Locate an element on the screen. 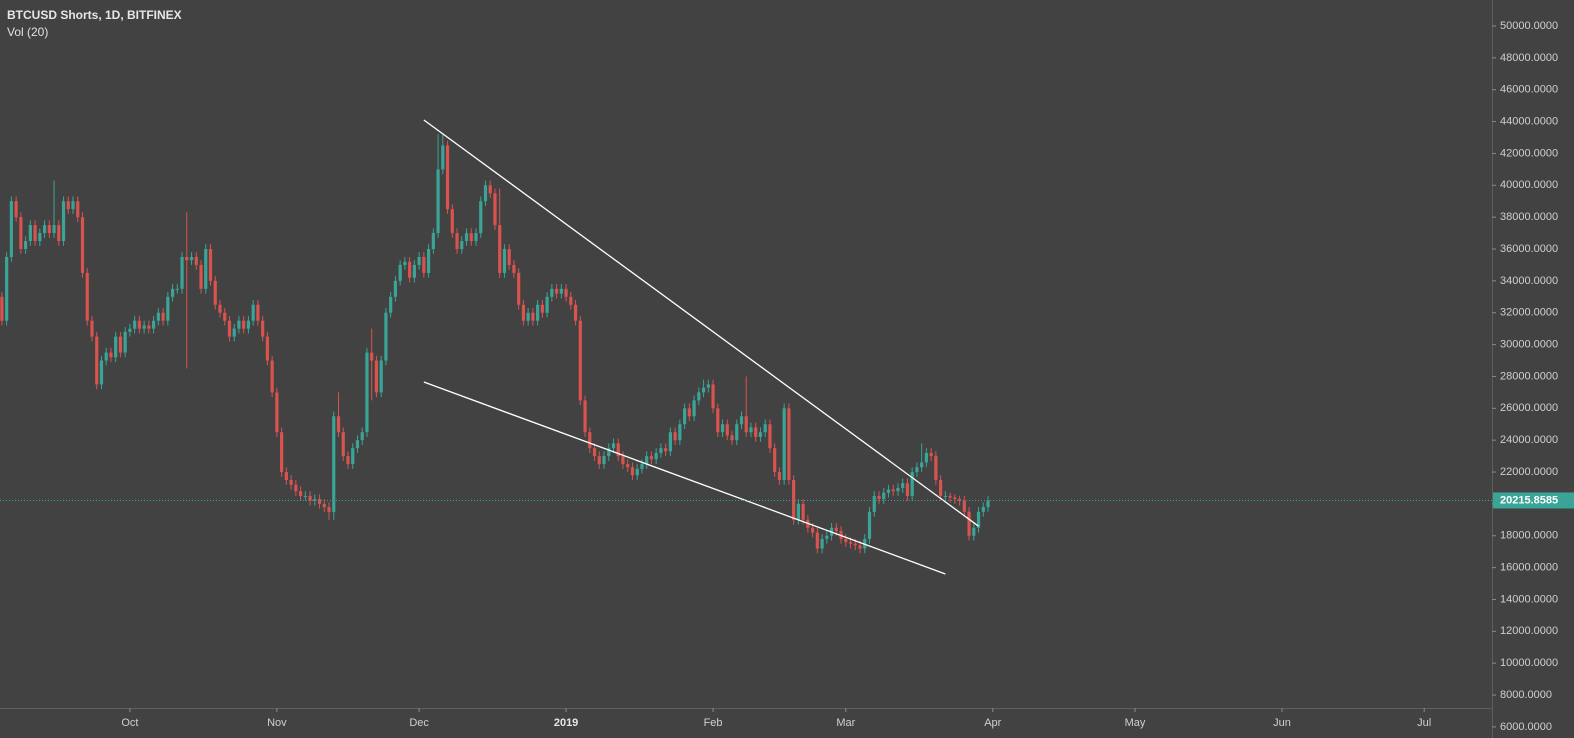  y-tick-label: 44000.0000 is located at coordinates (1529, 121).